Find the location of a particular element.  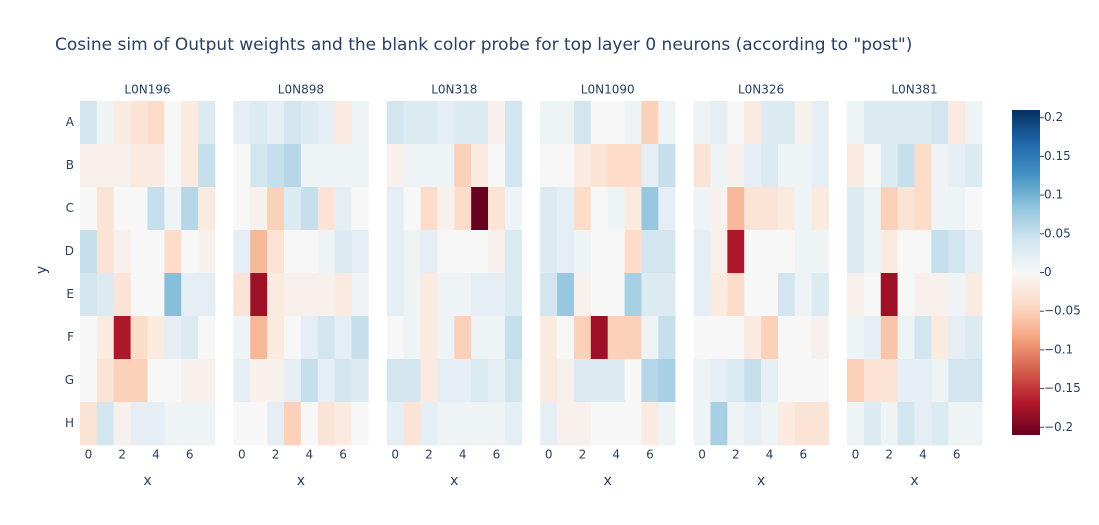

y-tick-label: B is located at coordinates (70, 165).